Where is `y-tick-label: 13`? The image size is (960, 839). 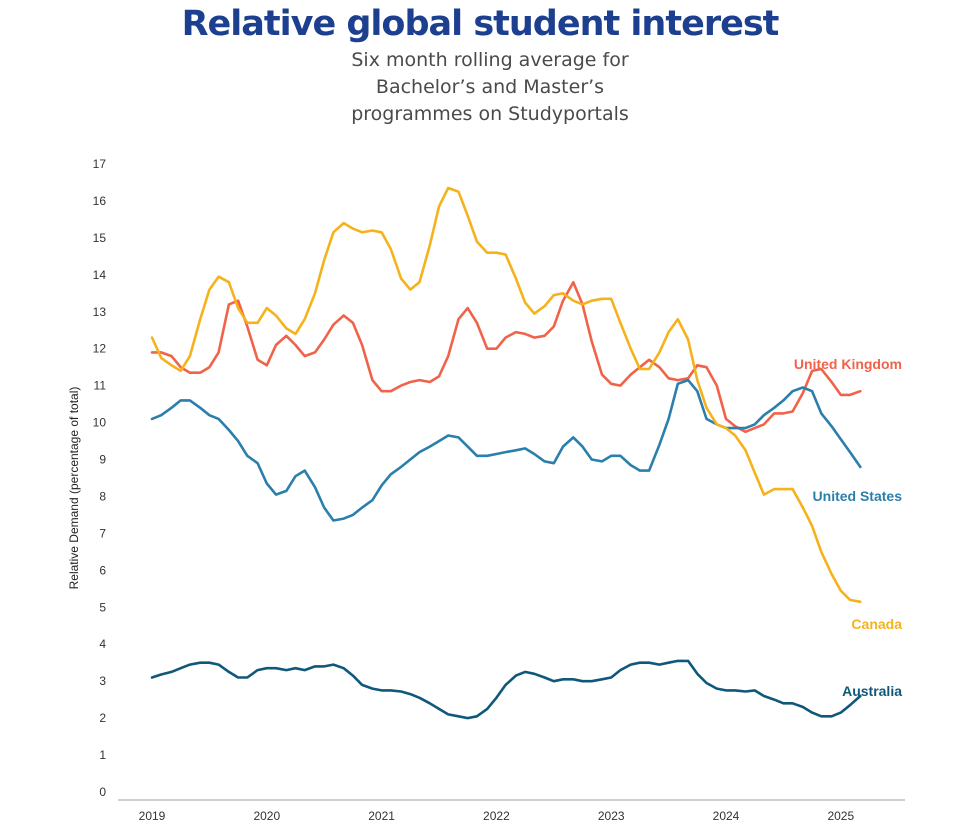
y-tick-label: 13 is located at coordinates (100, 312).